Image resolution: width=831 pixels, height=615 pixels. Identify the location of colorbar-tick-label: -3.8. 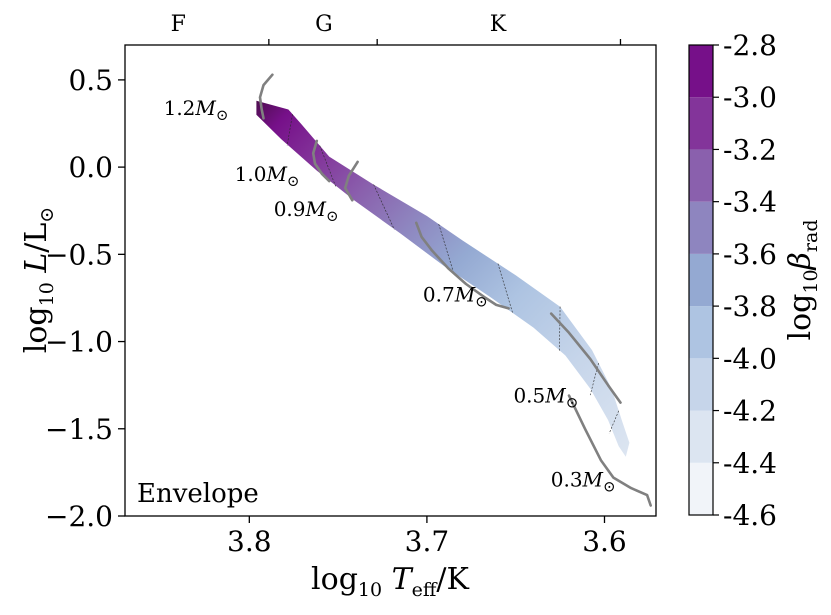
(750, 306).